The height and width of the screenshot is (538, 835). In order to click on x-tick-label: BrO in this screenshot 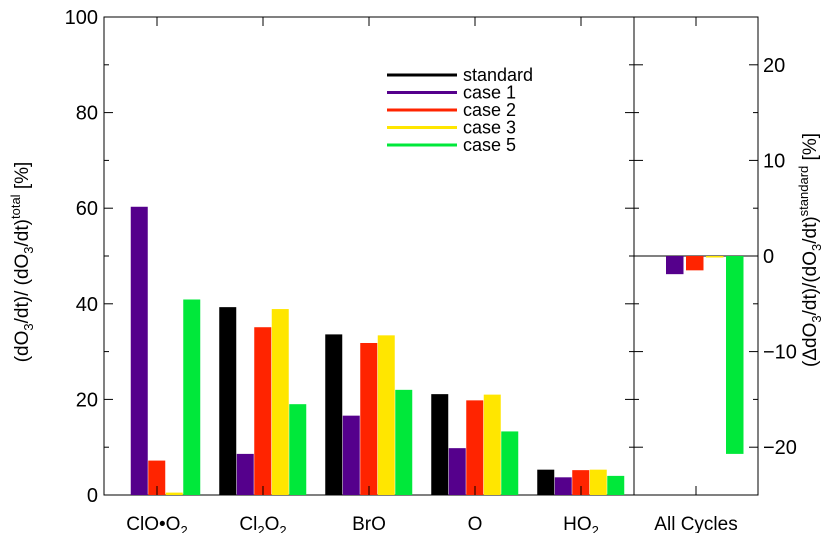, I will do `click(369, 523)`.